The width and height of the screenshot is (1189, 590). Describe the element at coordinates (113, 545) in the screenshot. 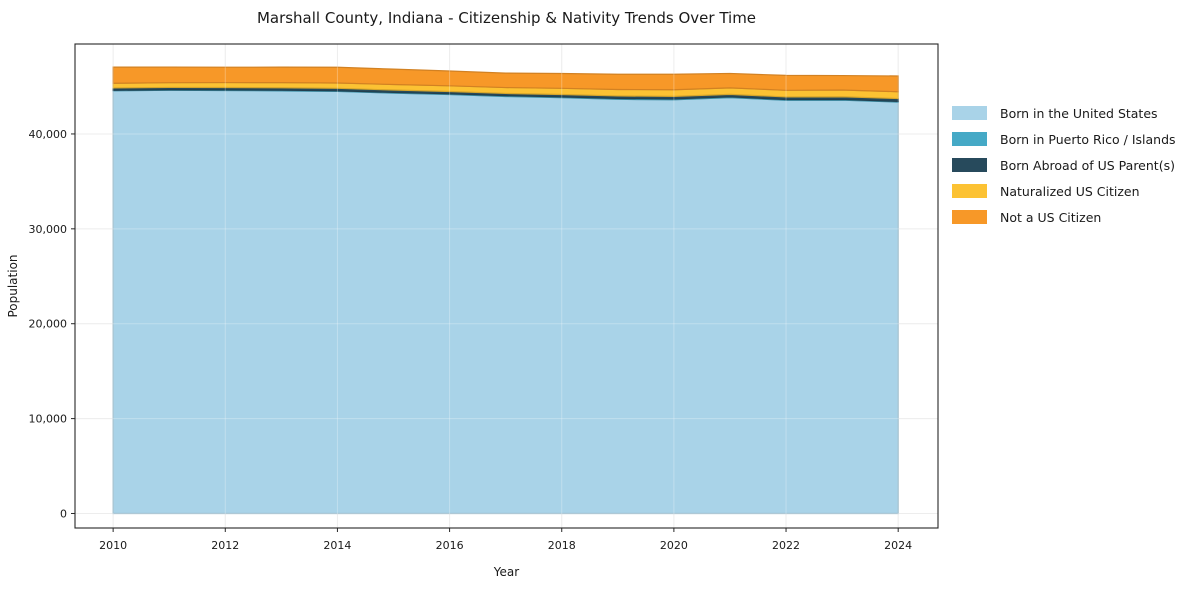

I see `x-tick-label: 2010` at that location.